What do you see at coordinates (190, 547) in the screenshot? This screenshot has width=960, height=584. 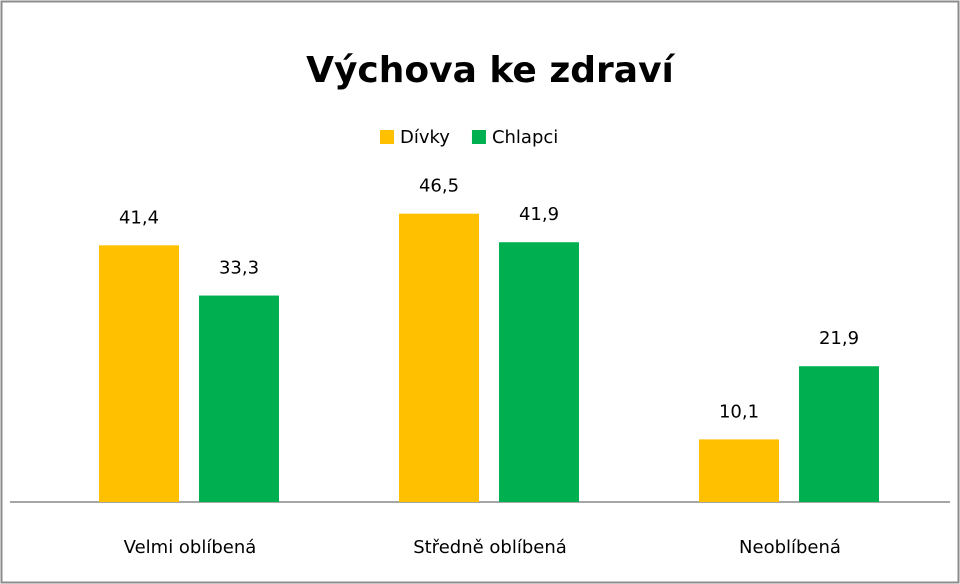 I see `x-tick-label: Velmi oblíbená` at bounding box center [190, 547].